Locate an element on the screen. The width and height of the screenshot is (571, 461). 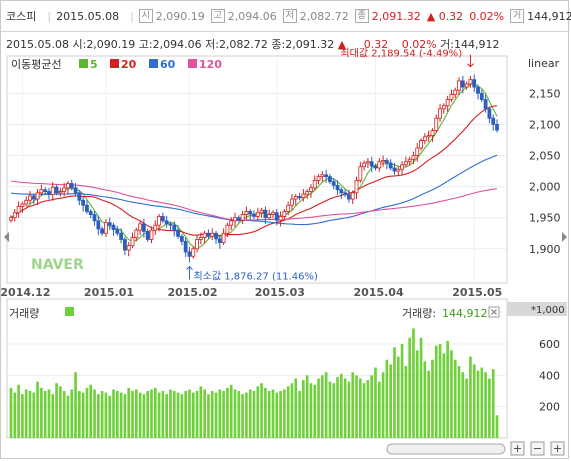
naver-watermark: NAVER is located at coordinates (57, 265).